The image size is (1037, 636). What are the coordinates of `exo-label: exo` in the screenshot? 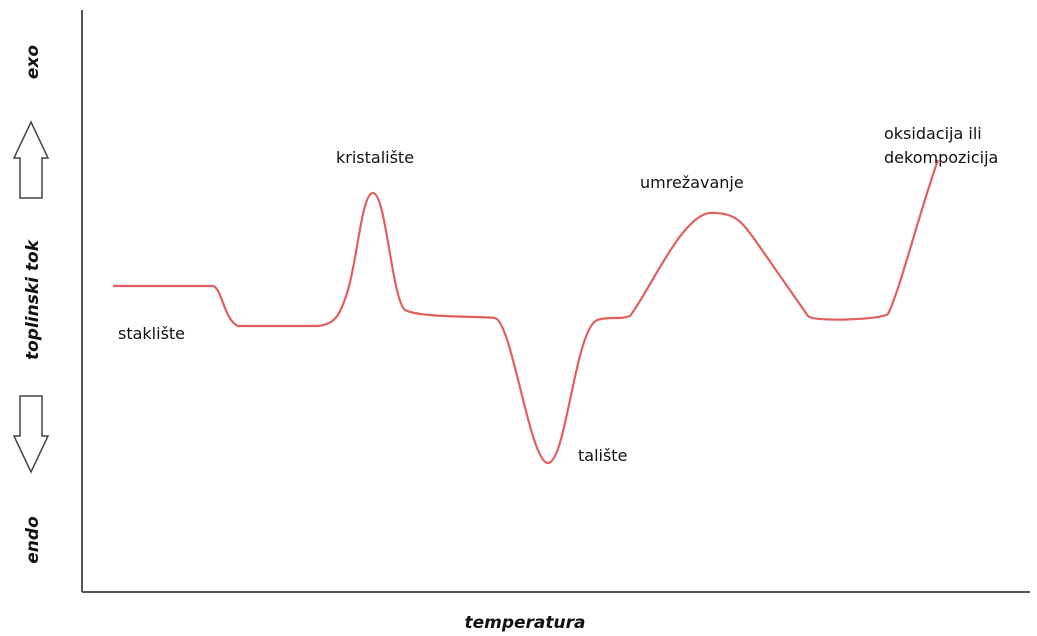 It's located at (33, 62).